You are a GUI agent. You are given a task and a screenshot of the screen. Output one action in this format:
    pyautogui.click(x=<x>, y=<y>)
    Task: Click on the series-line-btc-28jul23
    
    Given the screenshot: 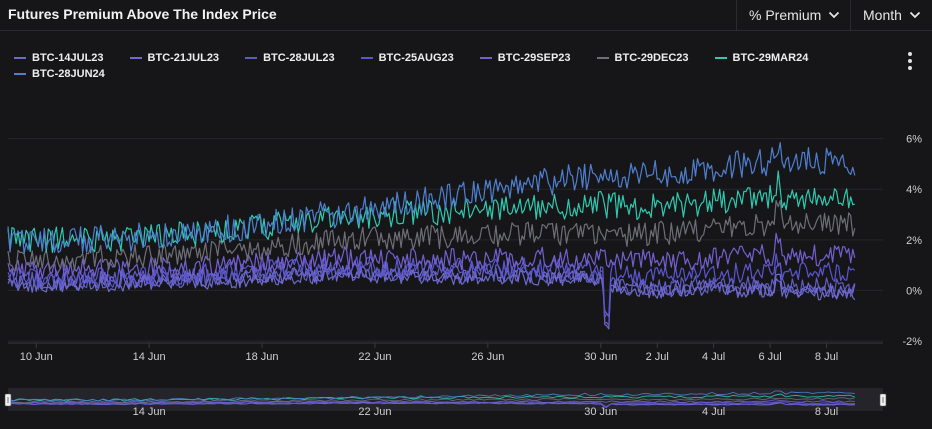 What is the action you would take?
    pyautogui.click(x=431, y=294)
    